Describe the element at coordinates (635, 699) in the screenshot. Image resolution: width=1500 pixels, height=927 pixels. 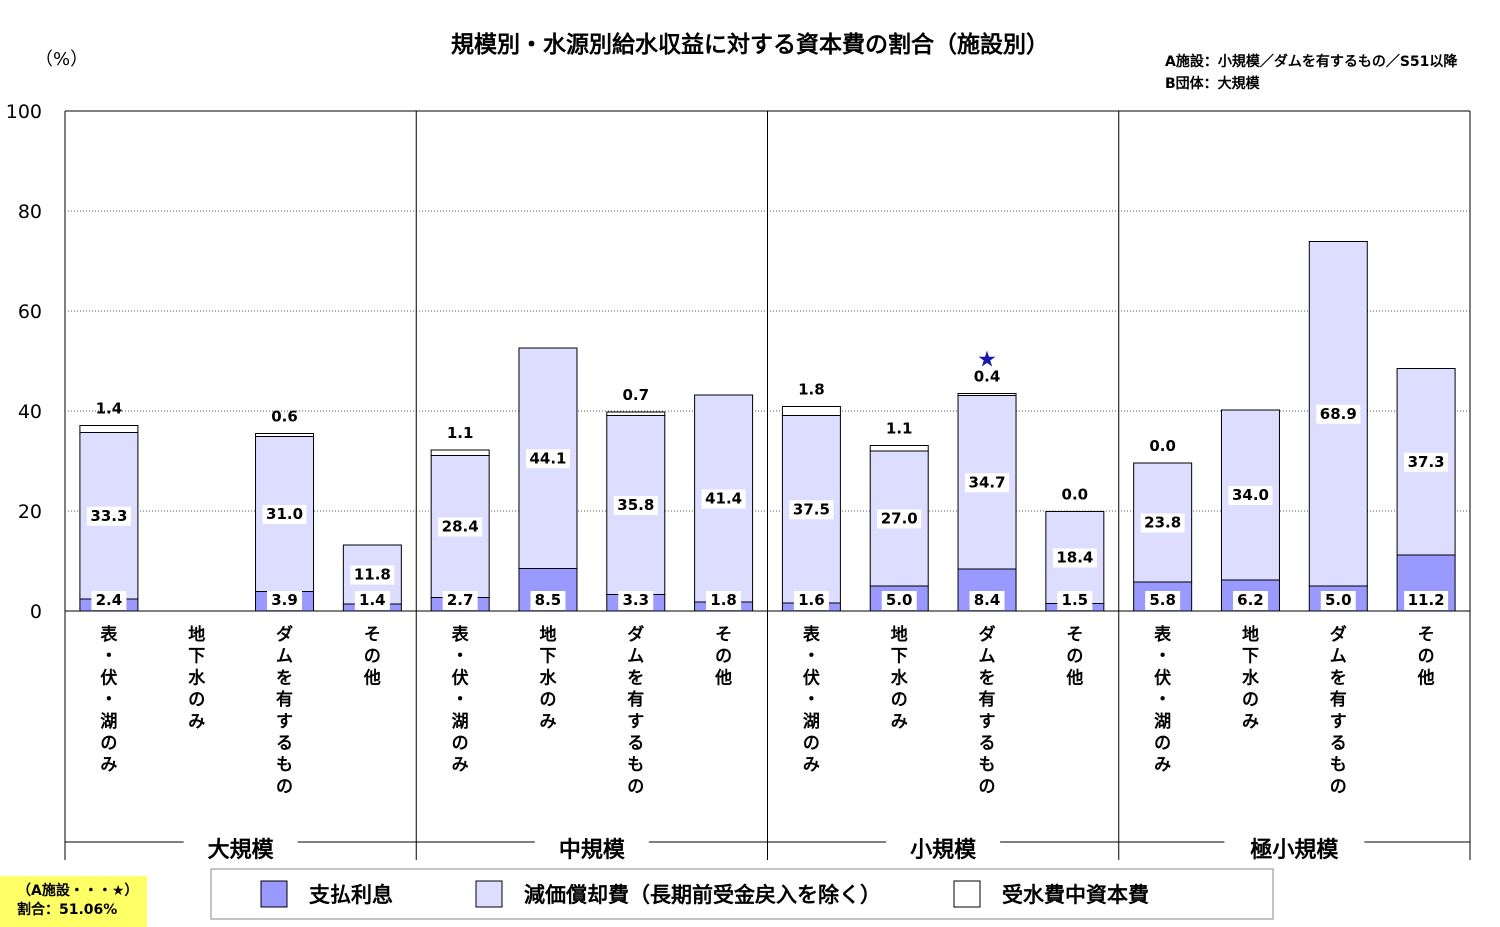
I see `category-label-char: 有` at that location.